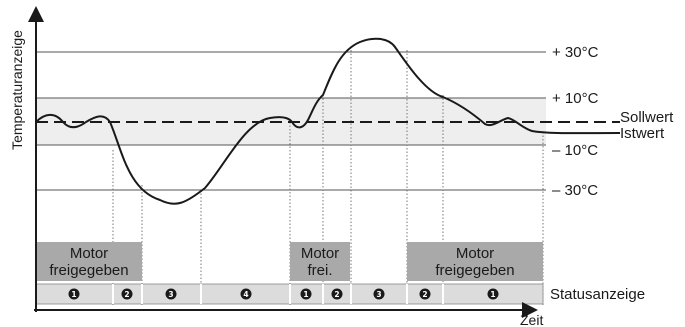 This screenshot has width=685, height=327. I want to click on status-label: Statusanzeige, so click(597, 294).